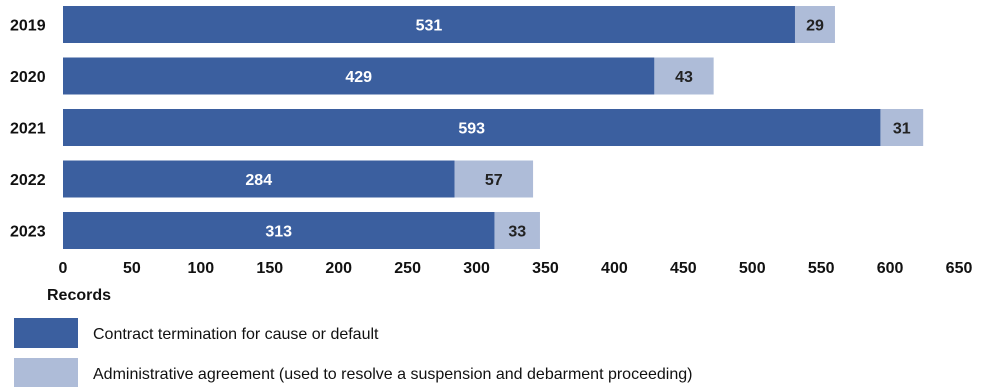 The width and height of the screenshot is (984, 392). What do you see at coordinates (959, 268) in the screenshot?
I see `x-tick-label-650: 650` at bounding box center [959, 268].